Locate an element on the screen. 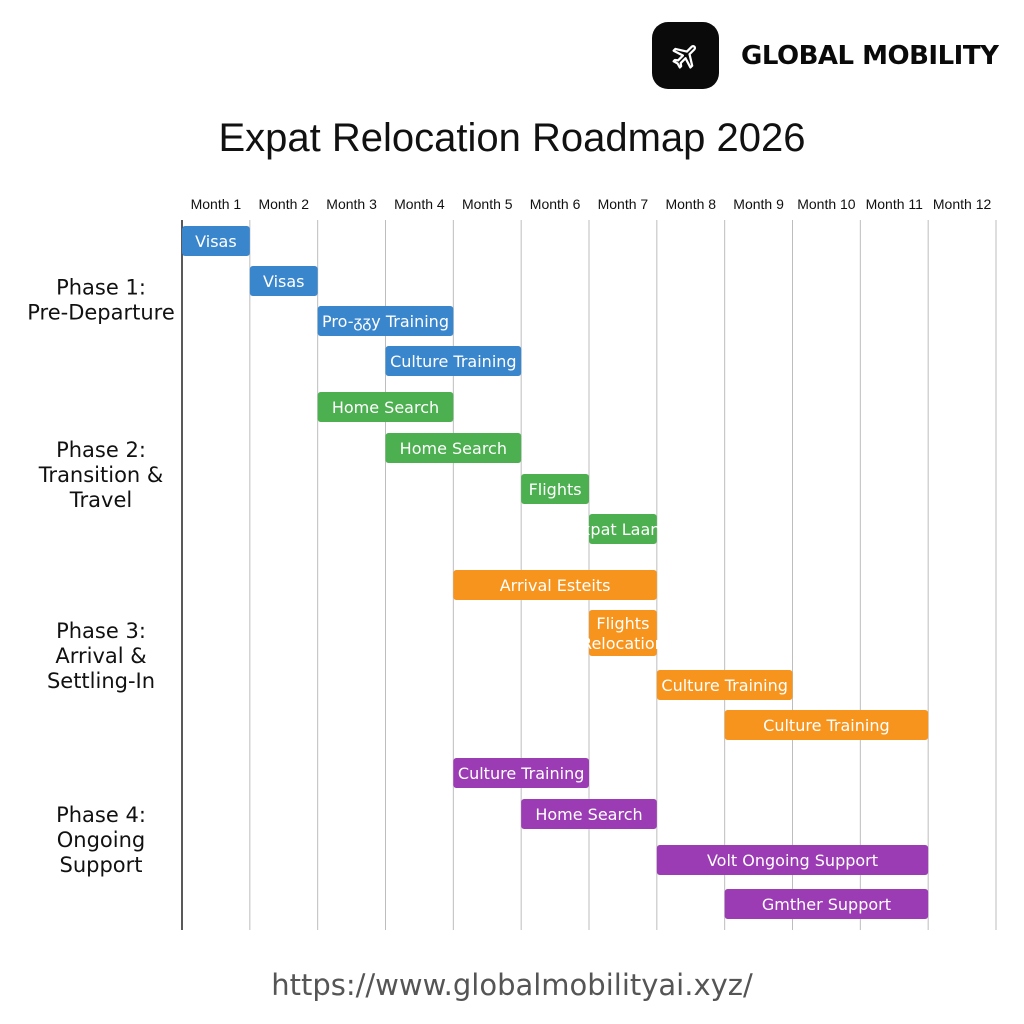 The width and height of the screenshot is (1024, 1024). phase-label: Phase 4: Ongoing Support is located at coordinates (101, 840).